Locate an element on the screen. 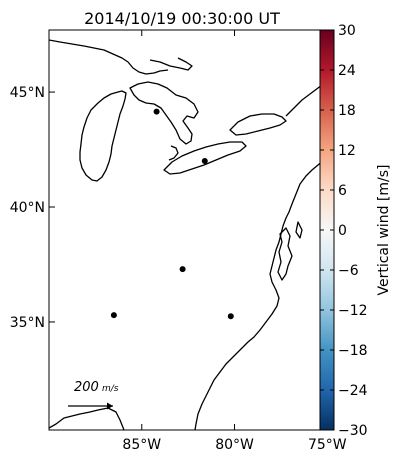 This screenshot has width=400, height=461. colorbar-tick-label: −6 is located at coordinates (348, 271).